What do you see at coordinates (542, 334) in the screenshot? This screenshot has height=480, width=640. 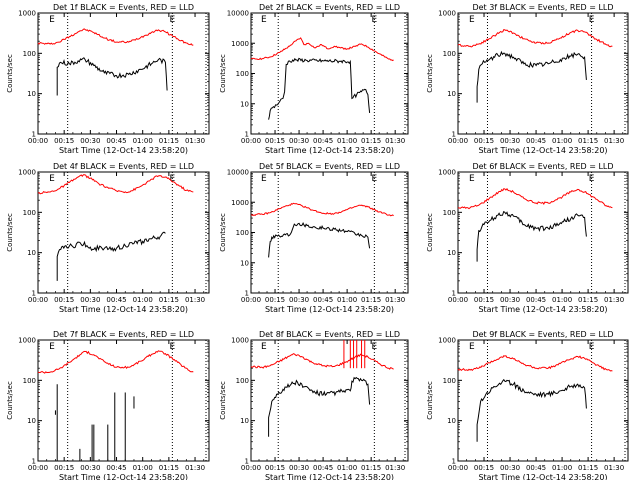 I see `panel-title: Det 9f BLACK = Events, RED = LLD` at bounding box center [542, 334].